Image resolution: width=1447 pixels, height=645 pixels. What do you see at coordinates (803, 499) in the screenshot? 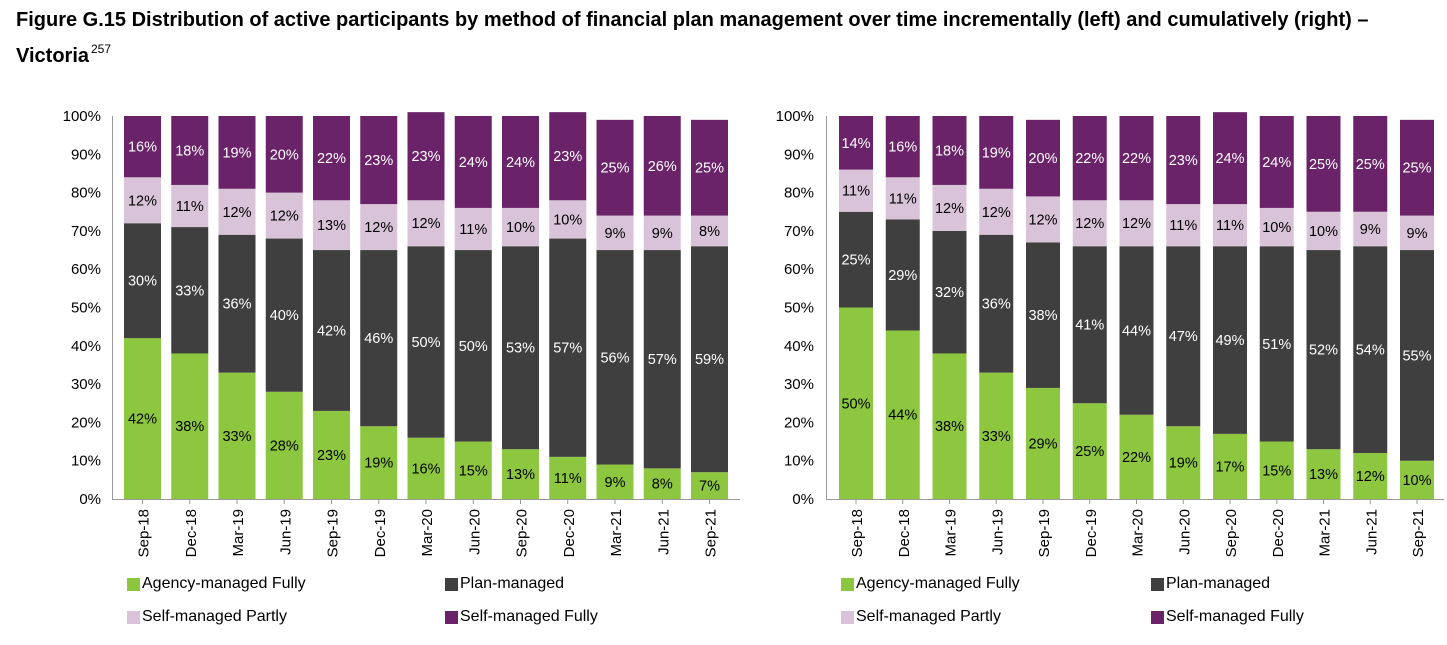
I see `y-tick-label: 0%` at bounding box center [803, 499].